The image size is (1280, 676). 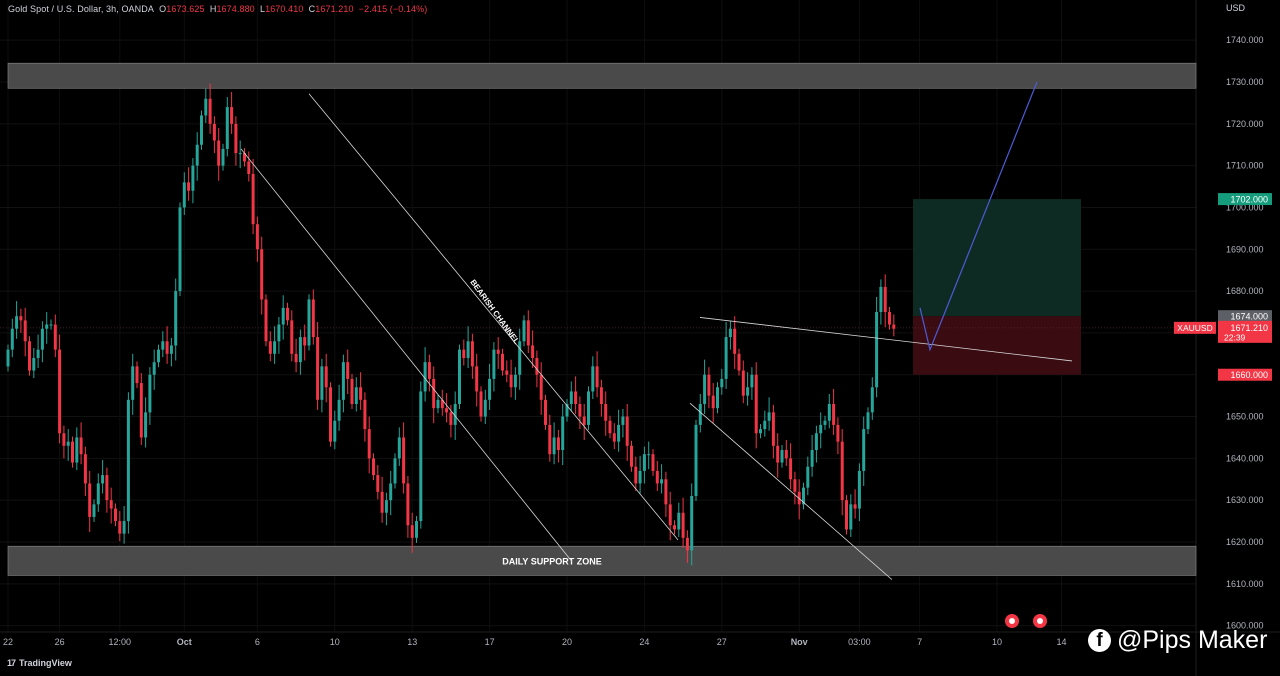 I want to click on y-tick-label: 1740.000, so click(x=1245, y=40).